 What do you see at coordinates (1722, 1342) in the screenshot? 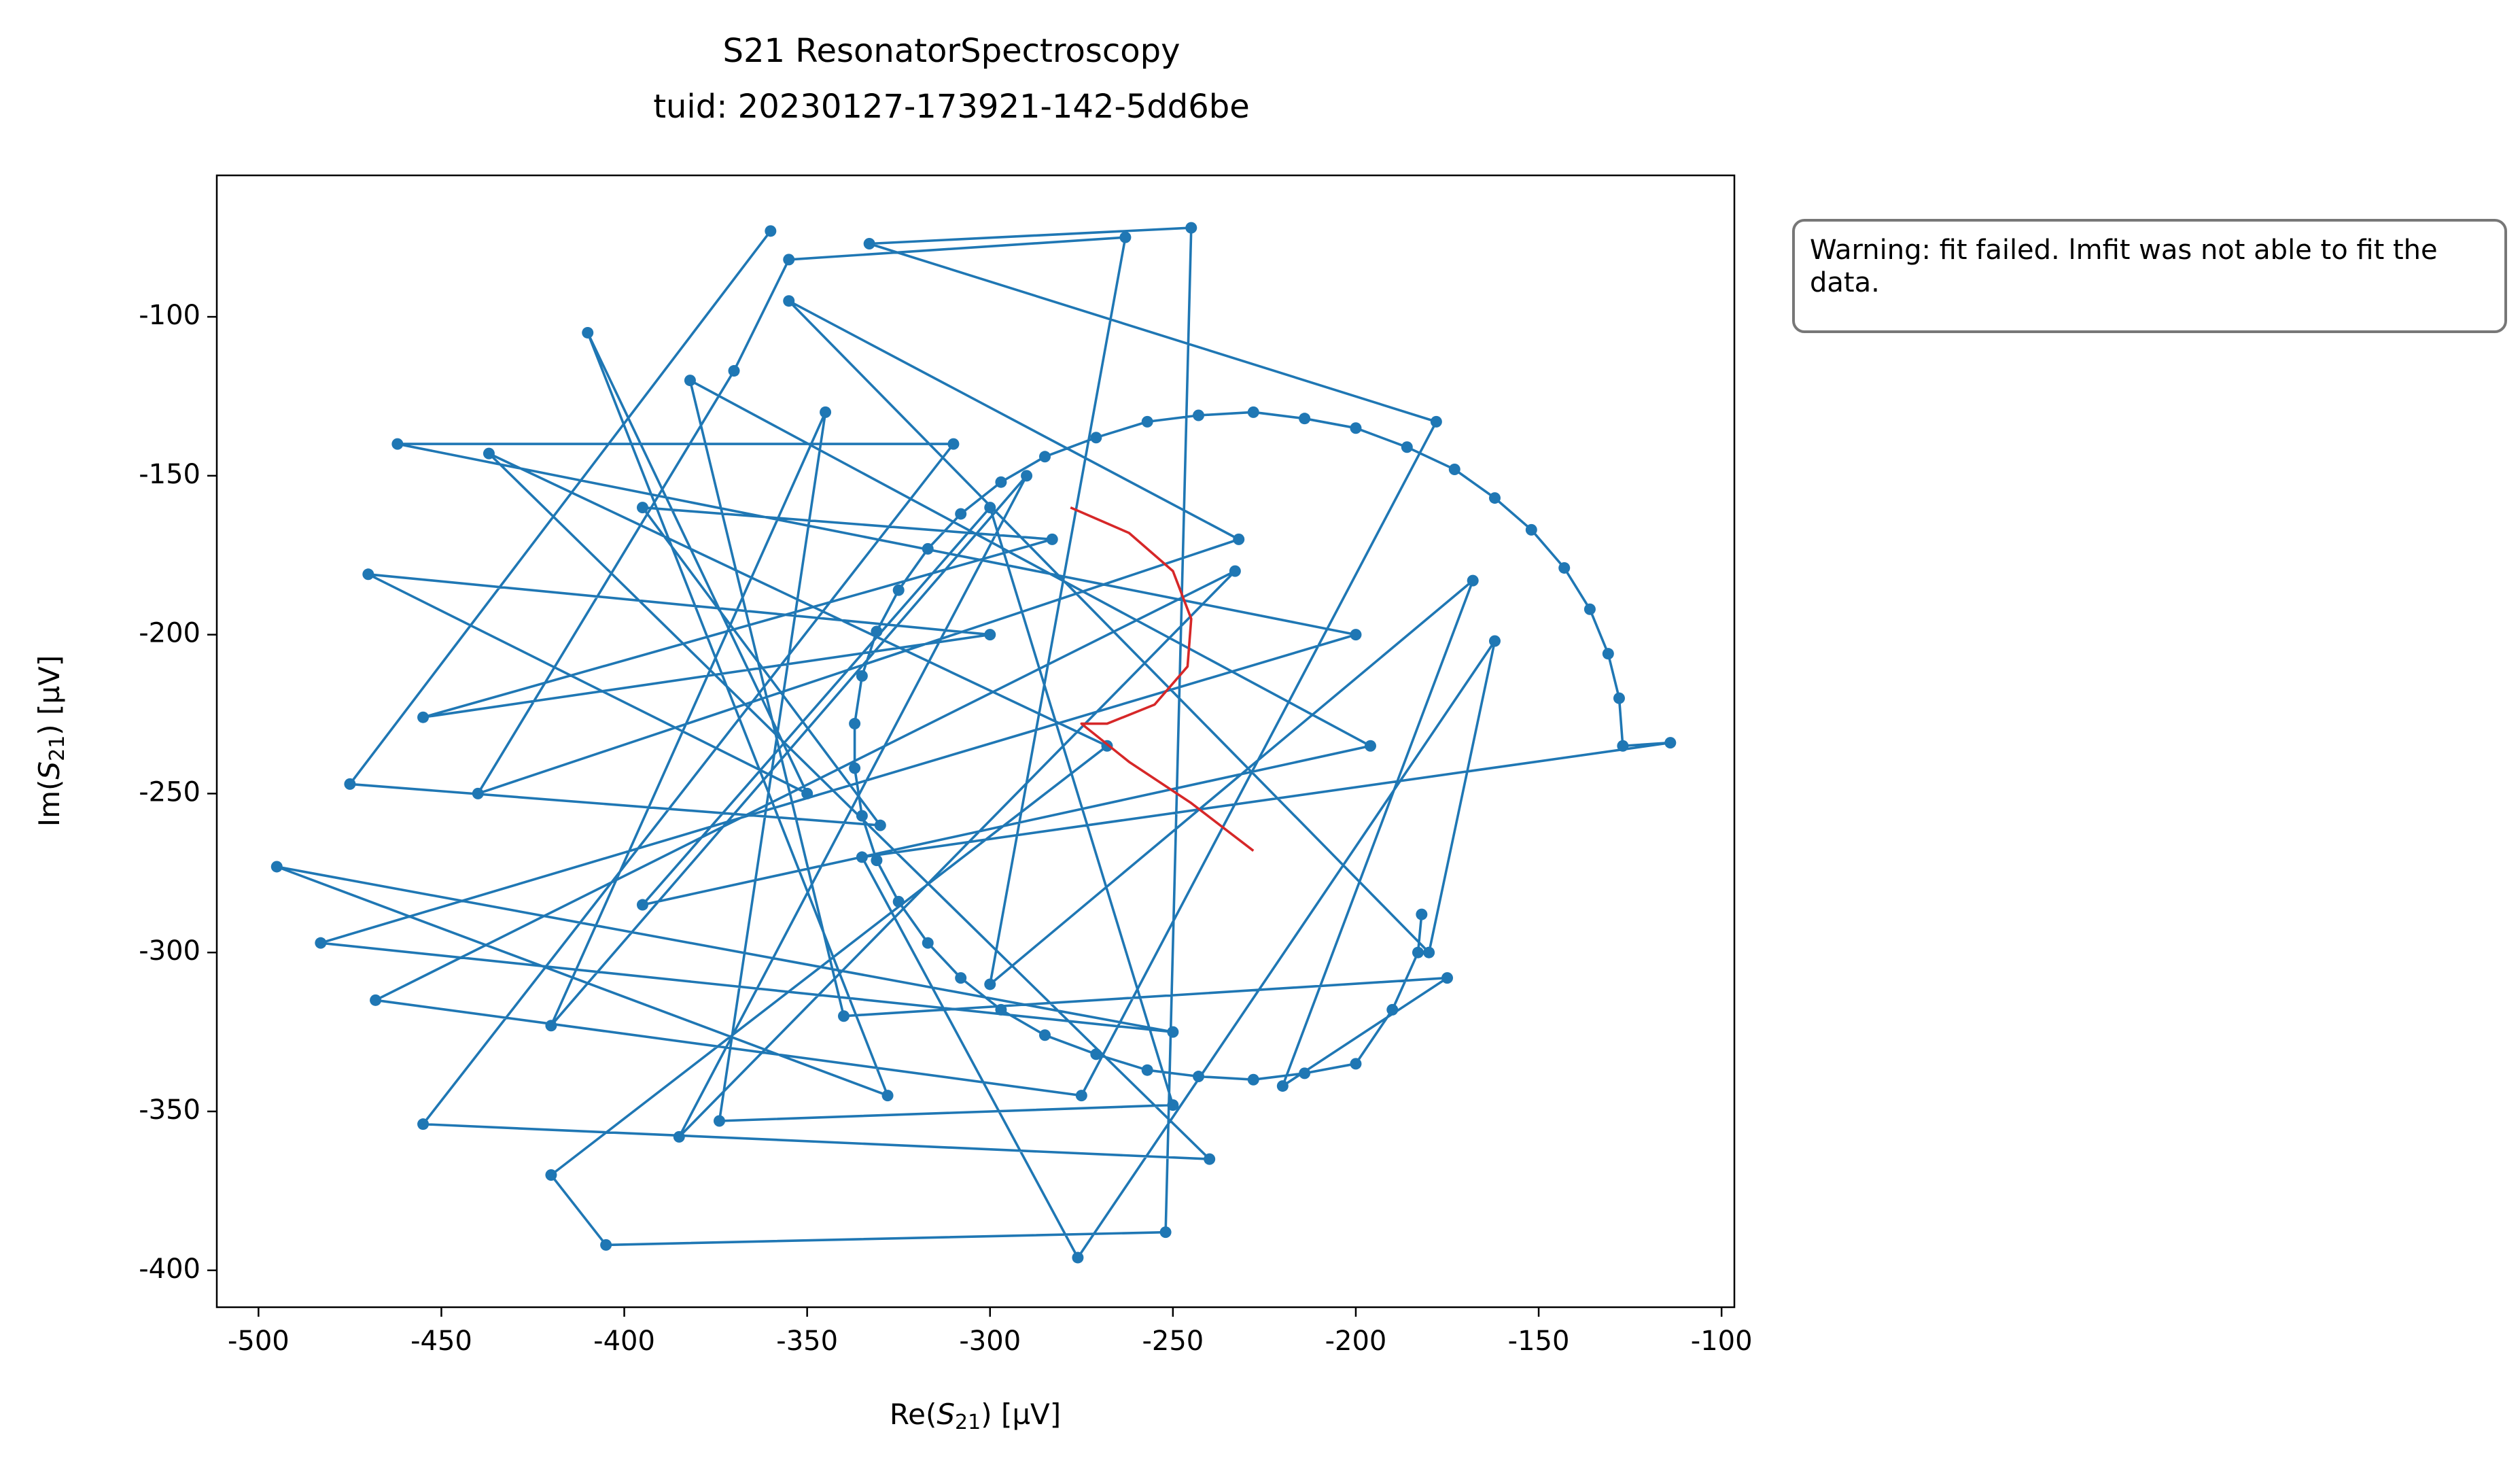
I see `x-tick-label: -100` at bounding box center [1722, 1342].